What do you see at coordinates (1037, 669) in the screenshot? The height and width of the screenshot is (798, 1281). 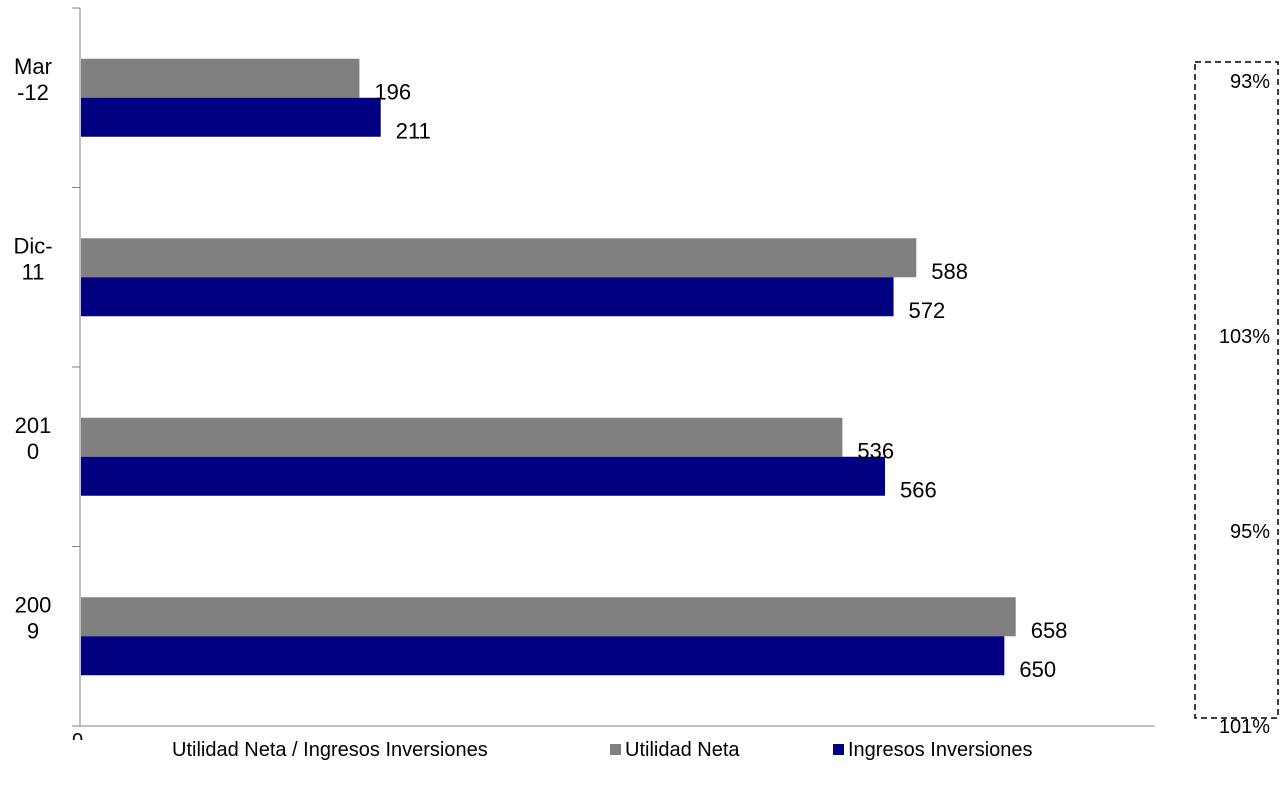 I see `data-label-ingresos-inversiones: 650` at bounding box center [1037, 669].